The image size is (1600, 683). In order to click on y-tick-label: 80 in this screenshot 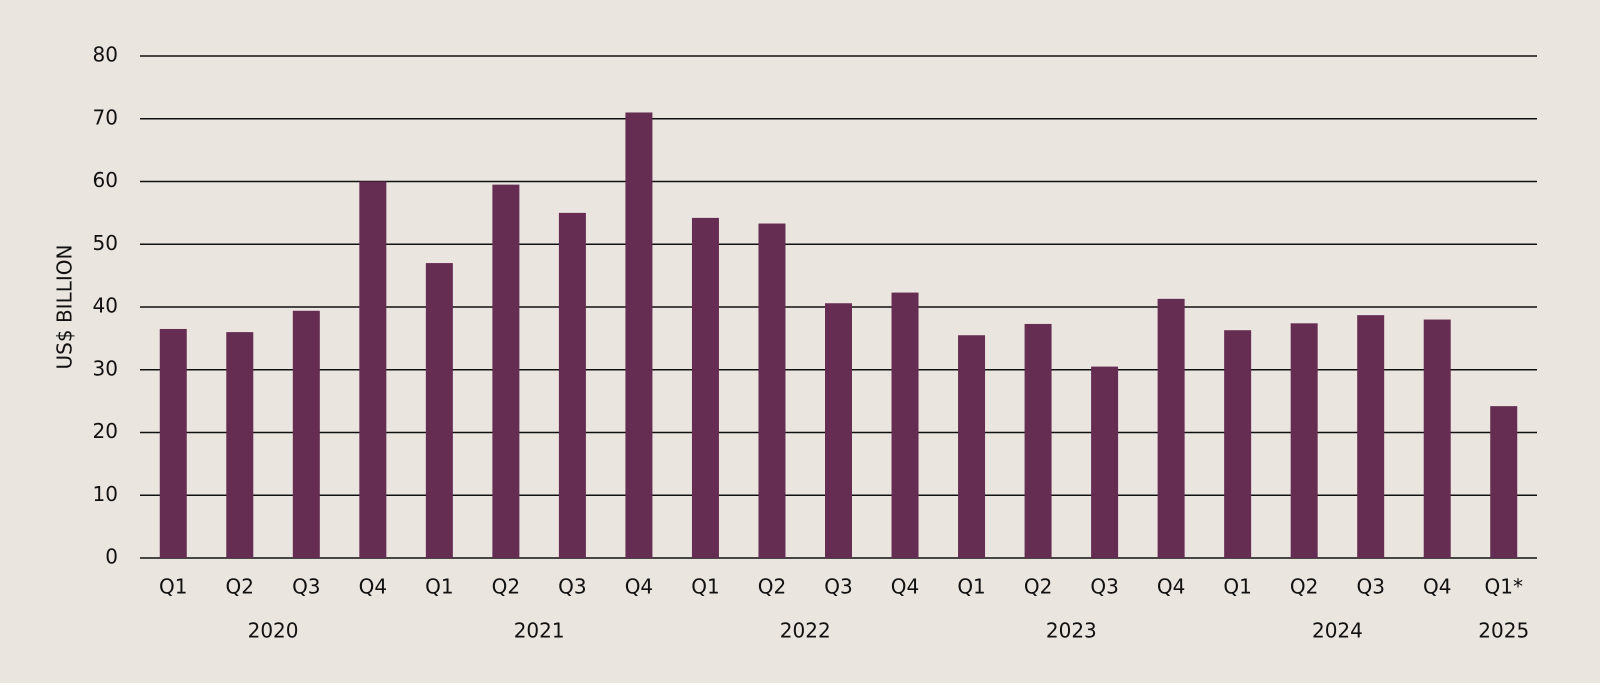, I will do `click(105, 55)`.